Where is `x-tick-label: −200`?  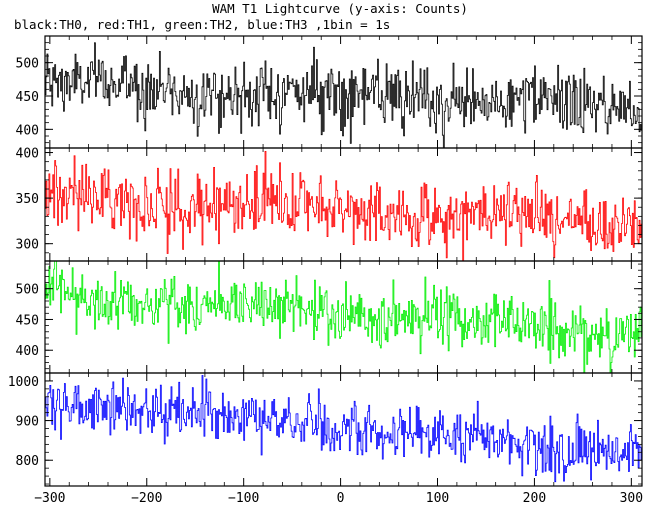 x-tick-label: −200 is located at coordinates (146, 498).